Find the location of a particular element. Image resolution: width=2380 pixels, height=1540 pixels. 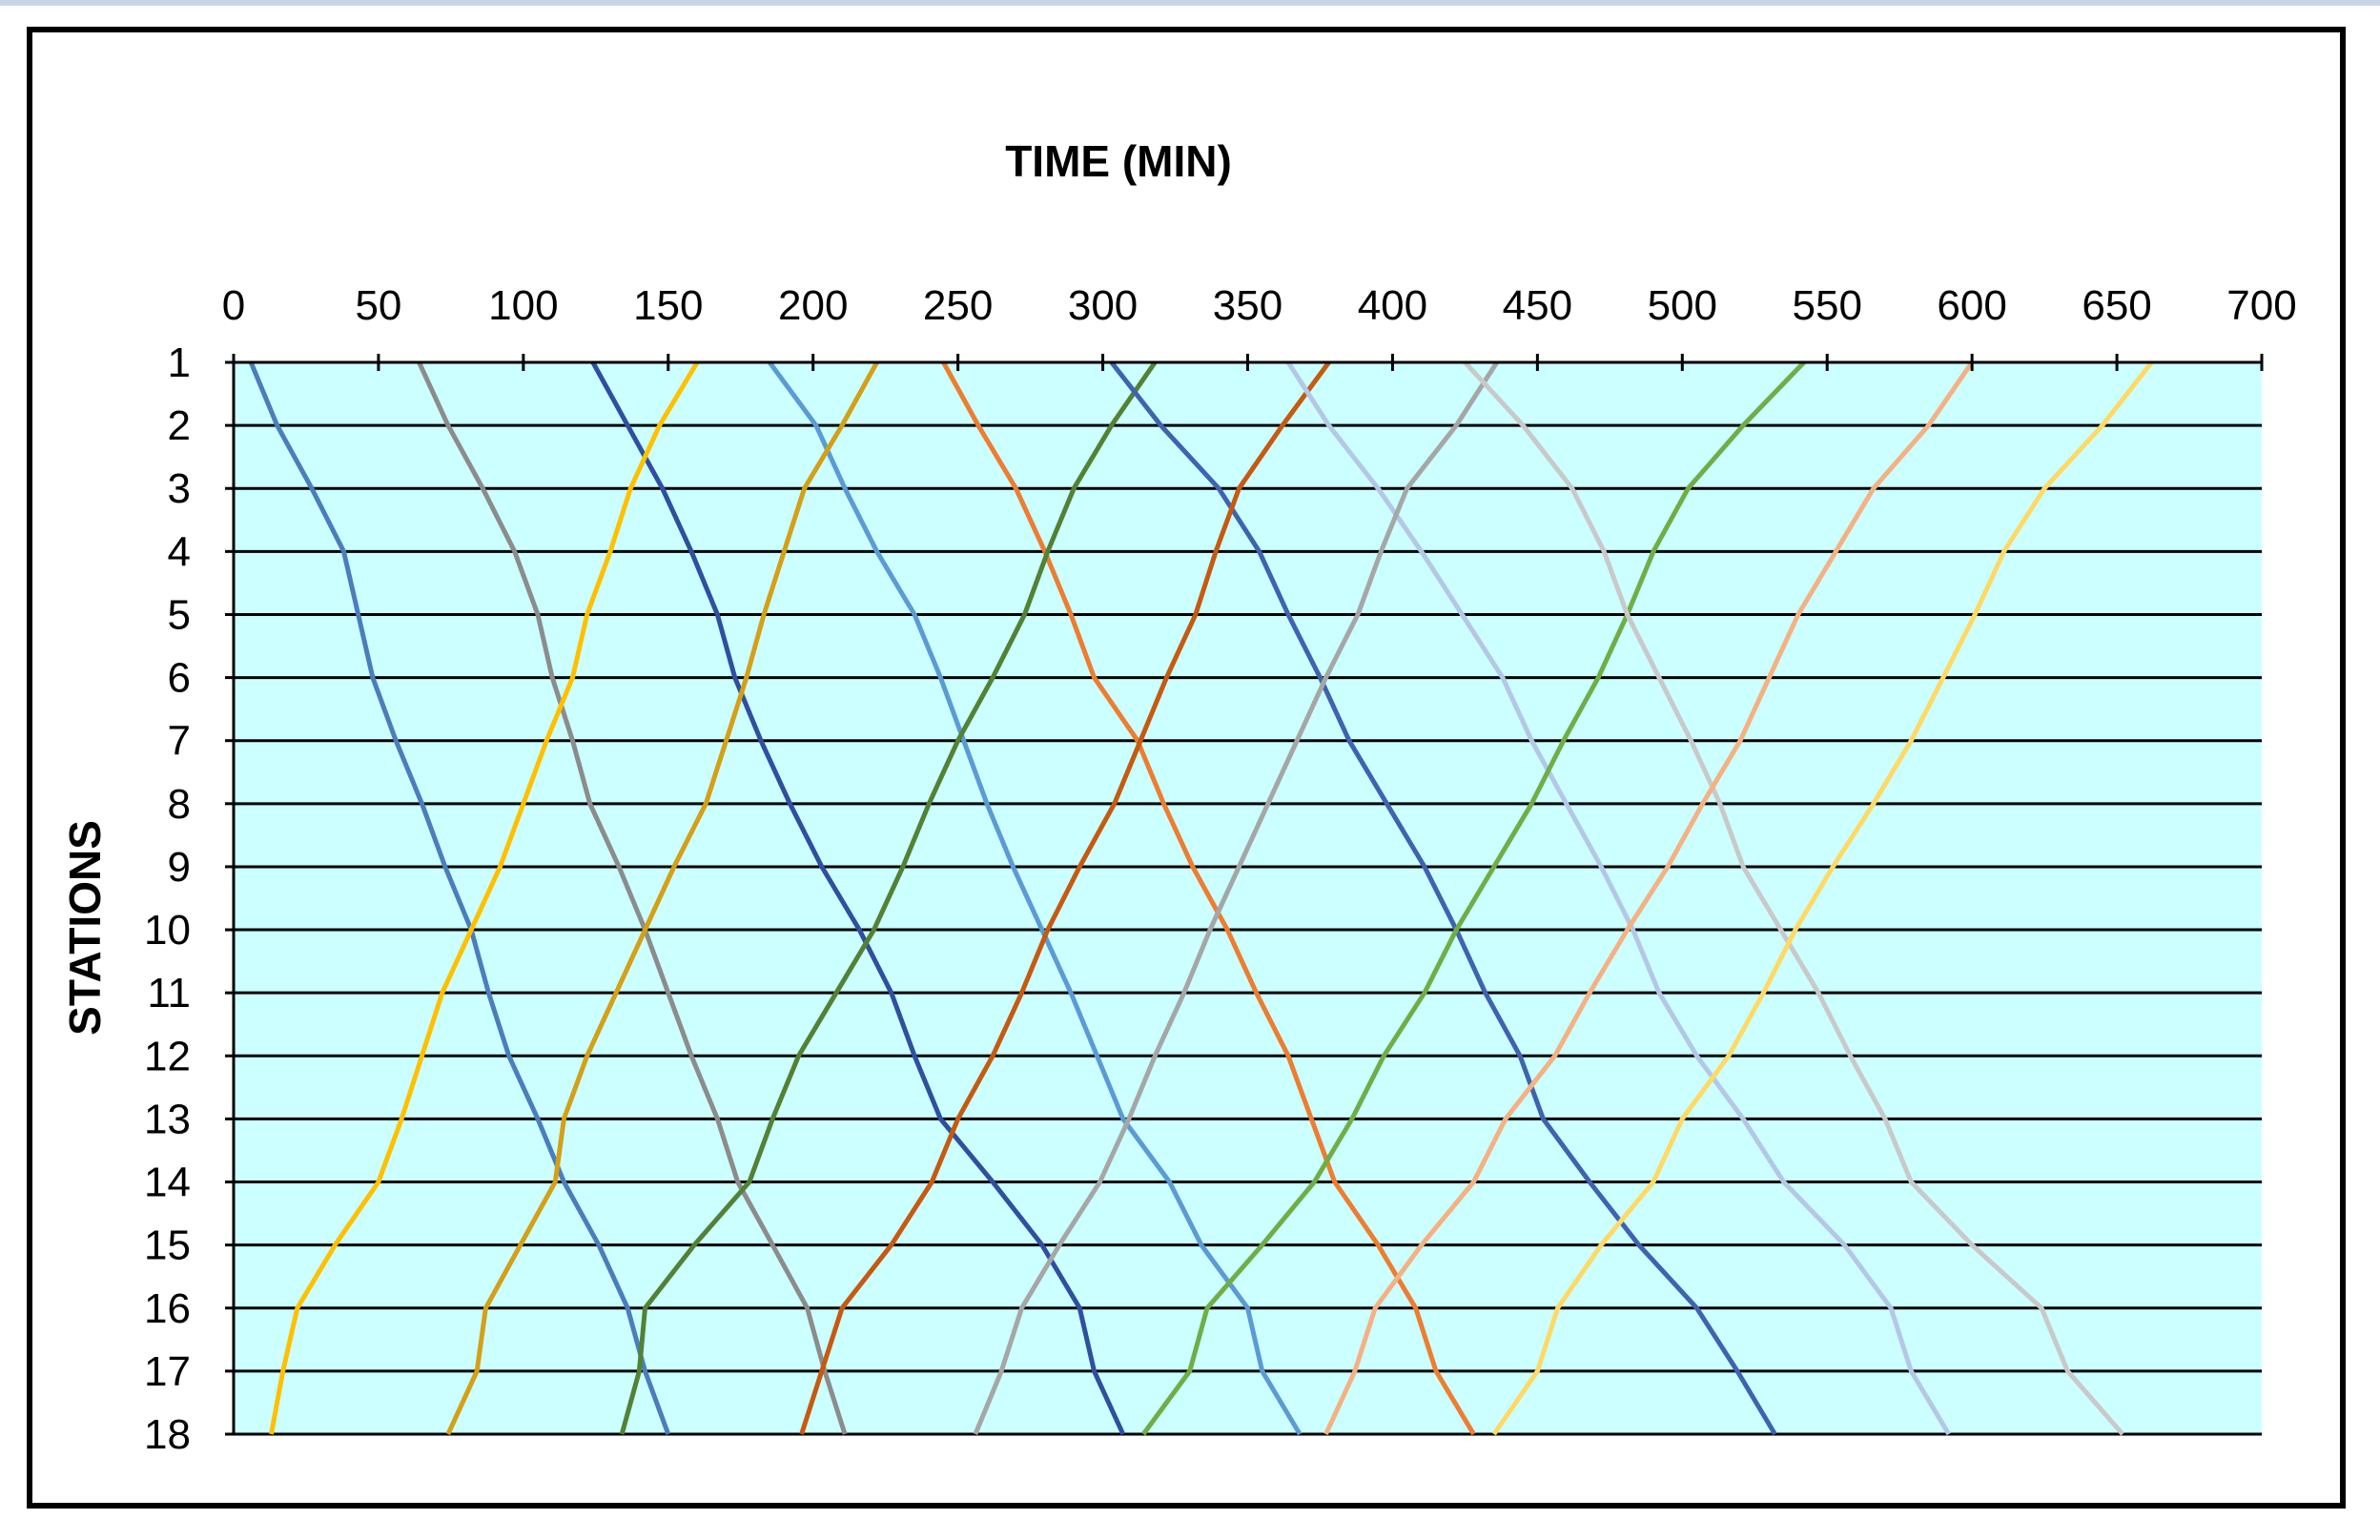

x-tick-label-600: 600 is located at coordinates (1972, 305).